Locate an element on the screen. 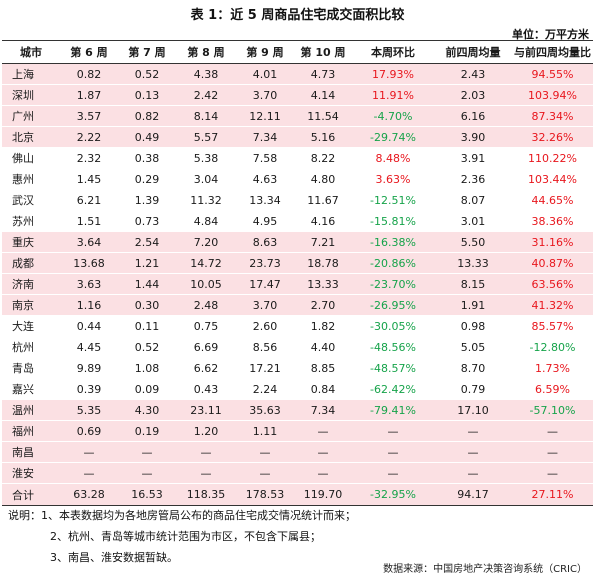 The width and height of the screenshot is (595, 579). cell-wow: 3.63% is located at coordinates (393, 179).